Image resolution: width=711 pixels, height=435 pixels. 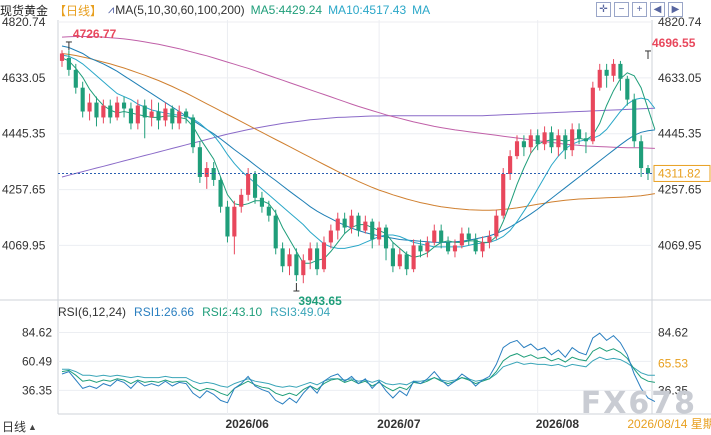 I want to click on price-tick-left: 4069.95, so click(x=24, y=245).